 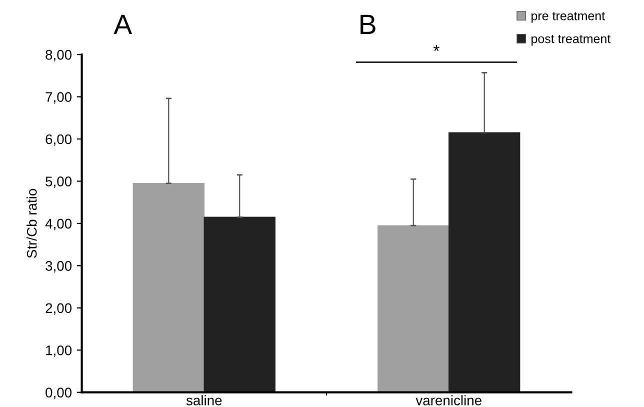 I want to click on y-tick-label: 8,00, so click(x=59, y=56).